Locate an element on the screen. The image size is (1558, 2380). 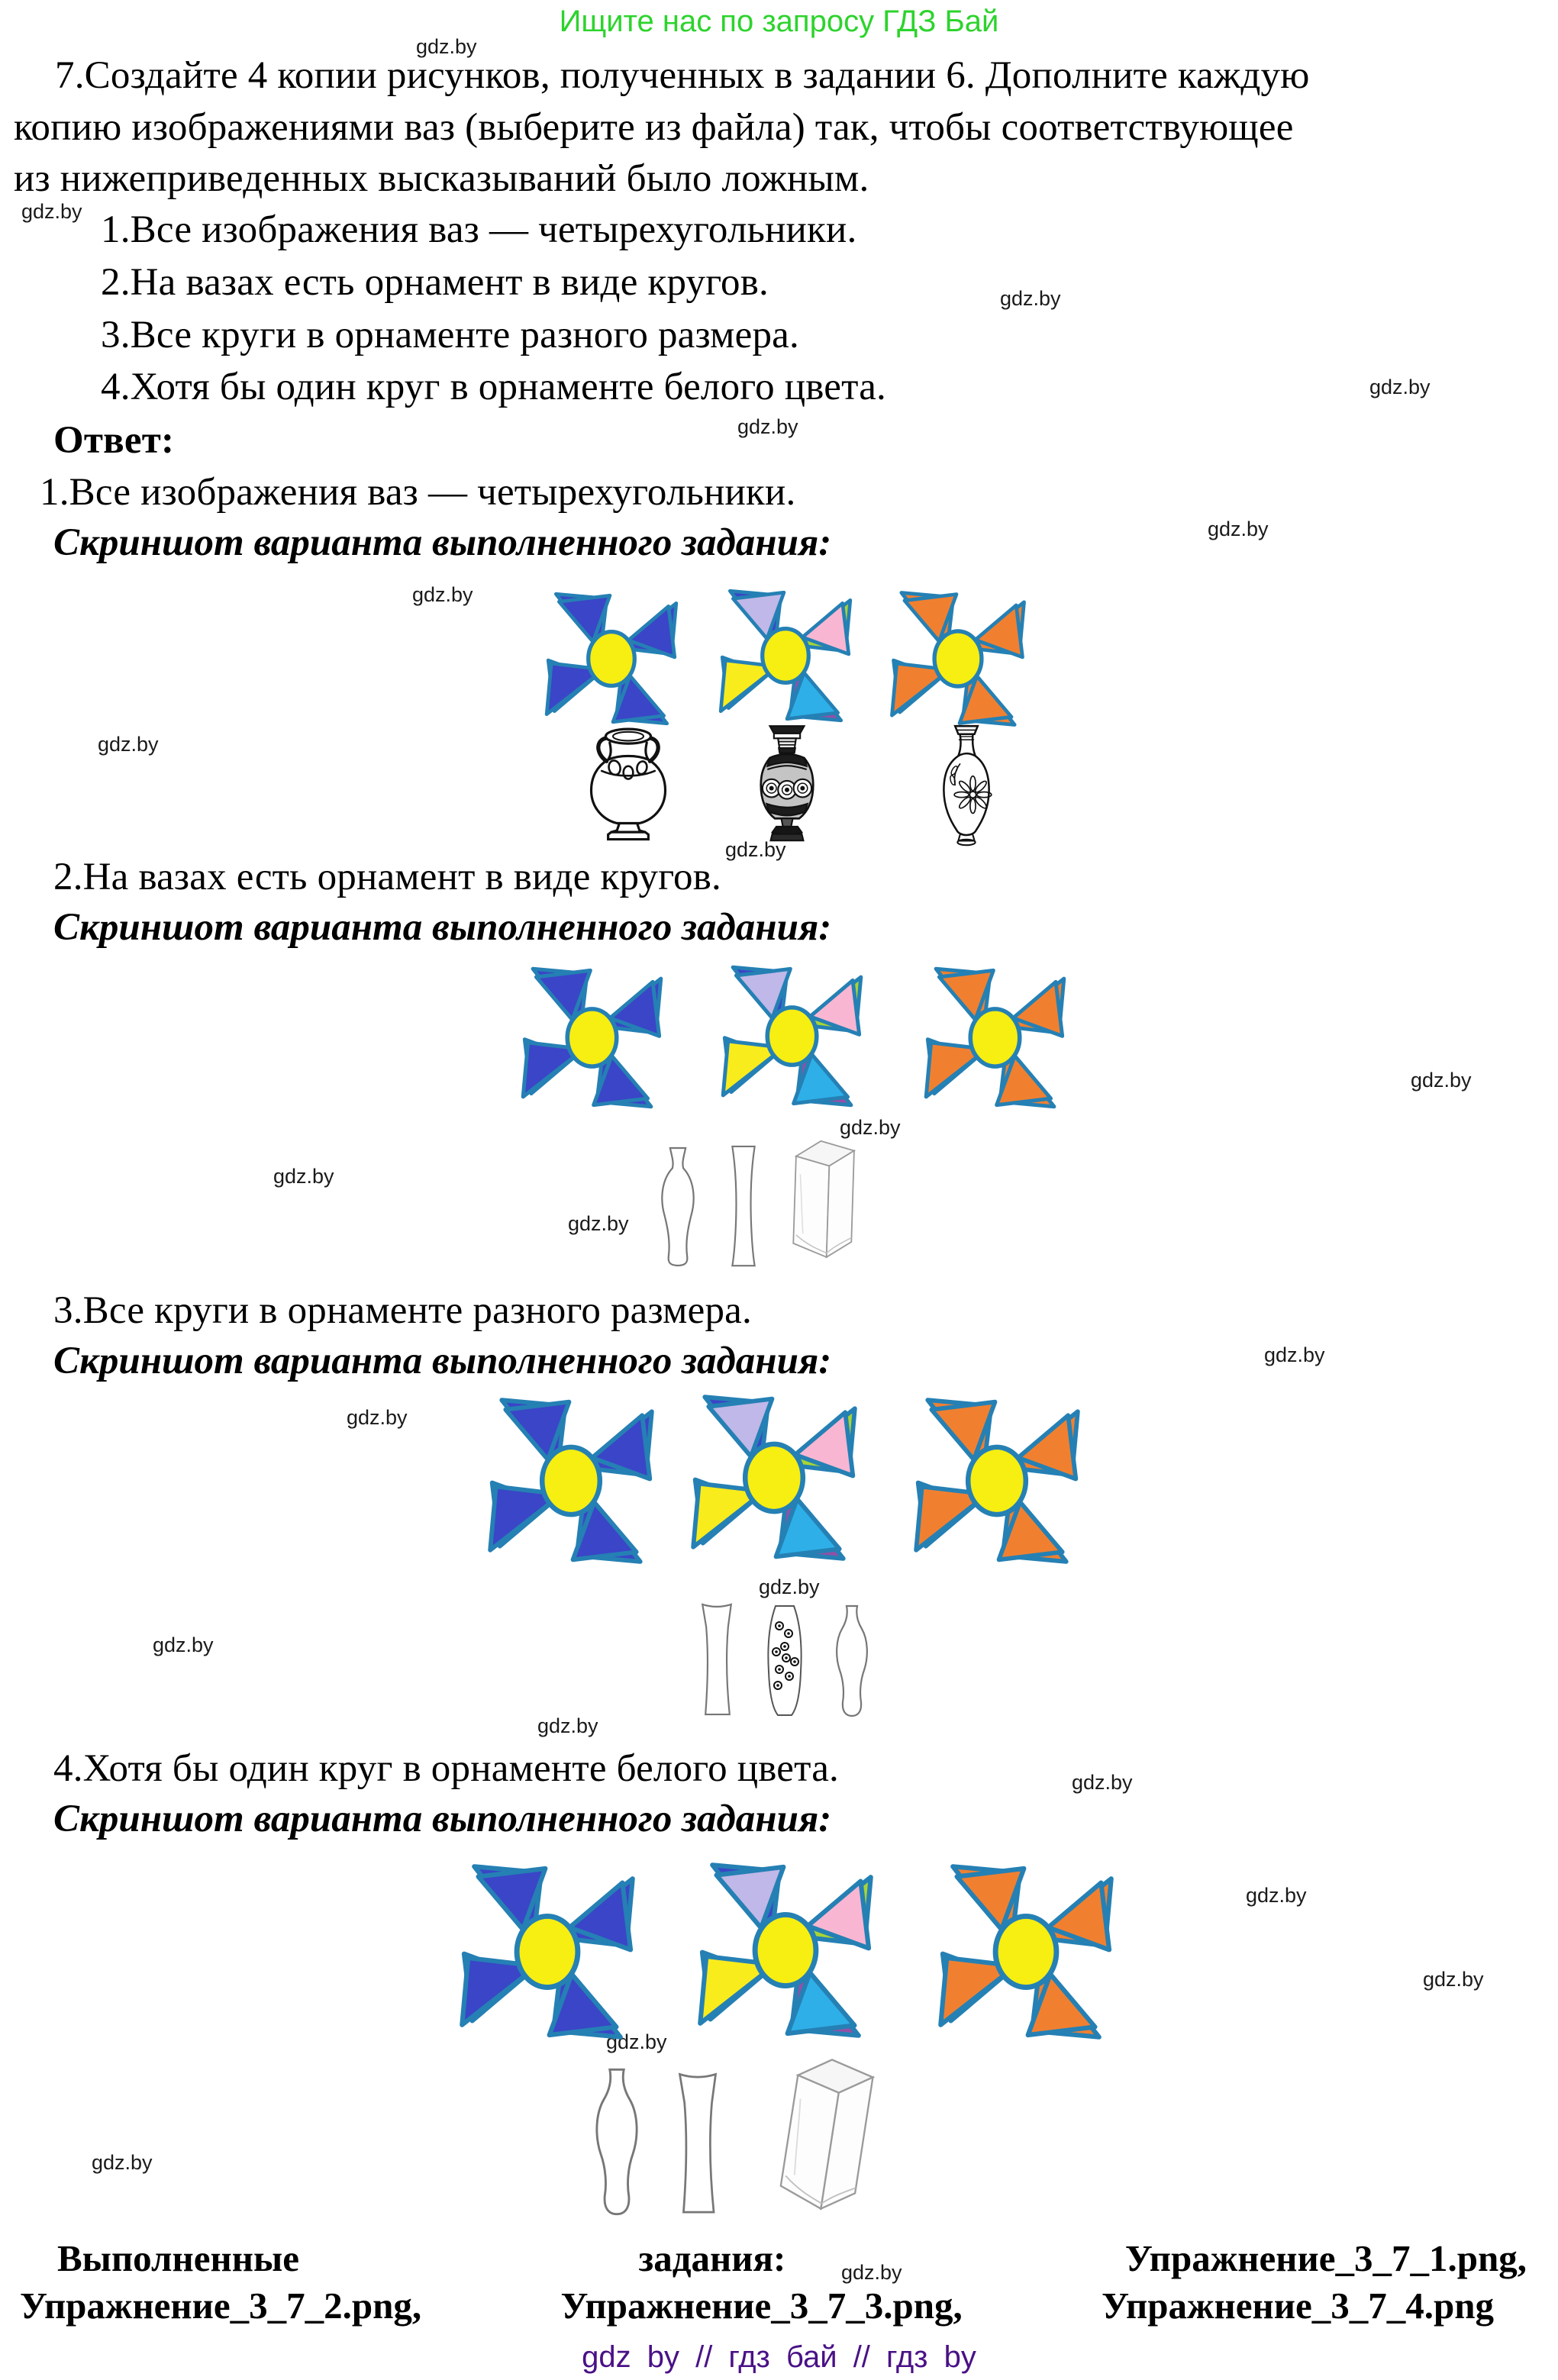
completed-word: Выполненные is located at coordinates (178, 2258).